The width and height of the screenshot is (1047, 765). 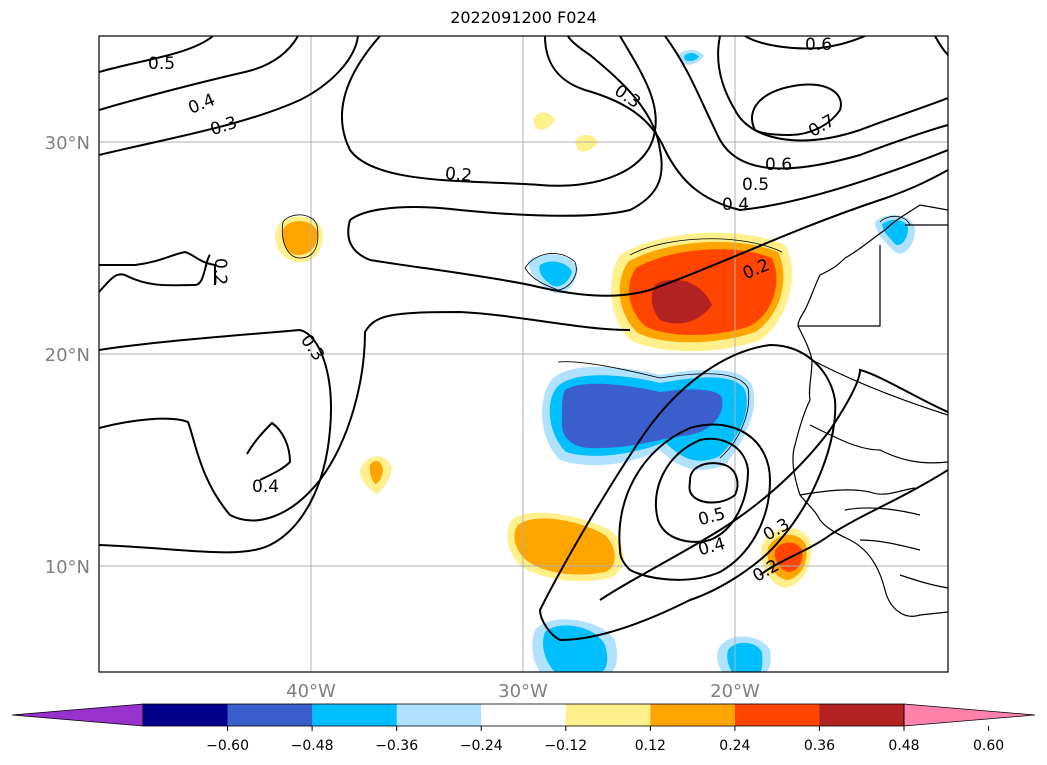 I want to click on lat-label: 30°N, so click(x=67, y=143).